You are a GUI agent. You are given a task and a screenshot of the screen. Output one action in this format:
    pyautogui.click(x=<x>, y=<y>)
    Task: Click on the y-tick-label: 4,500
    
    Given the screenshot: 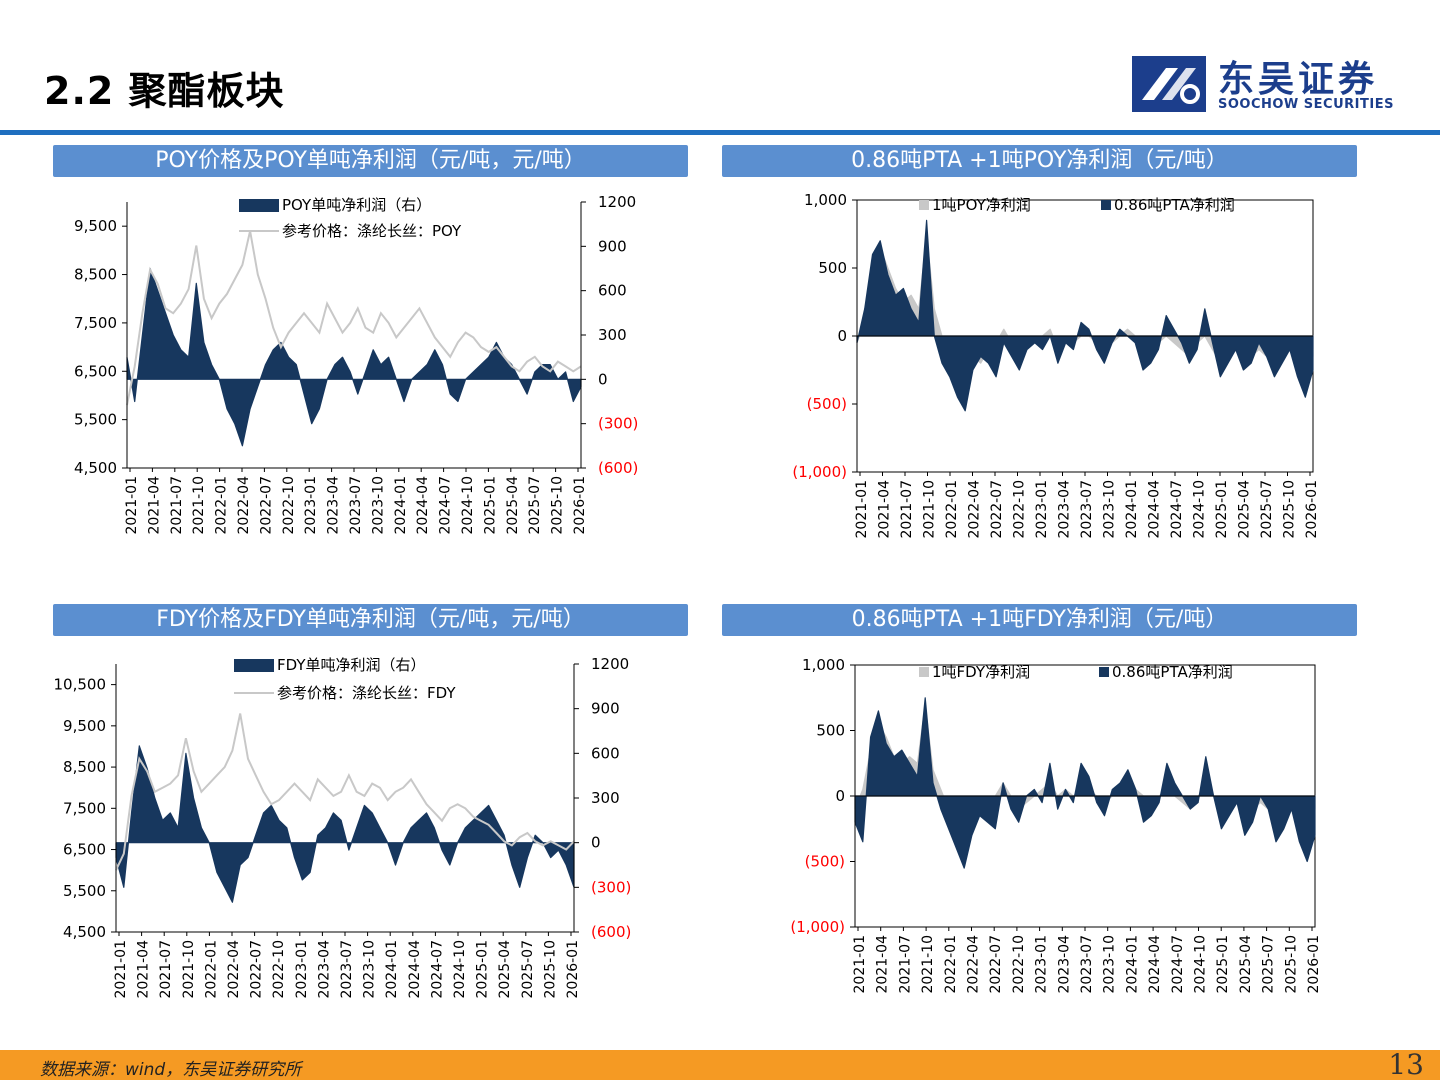 What is the action you would take?
    pyautogui.click(x=84, y=932)
    